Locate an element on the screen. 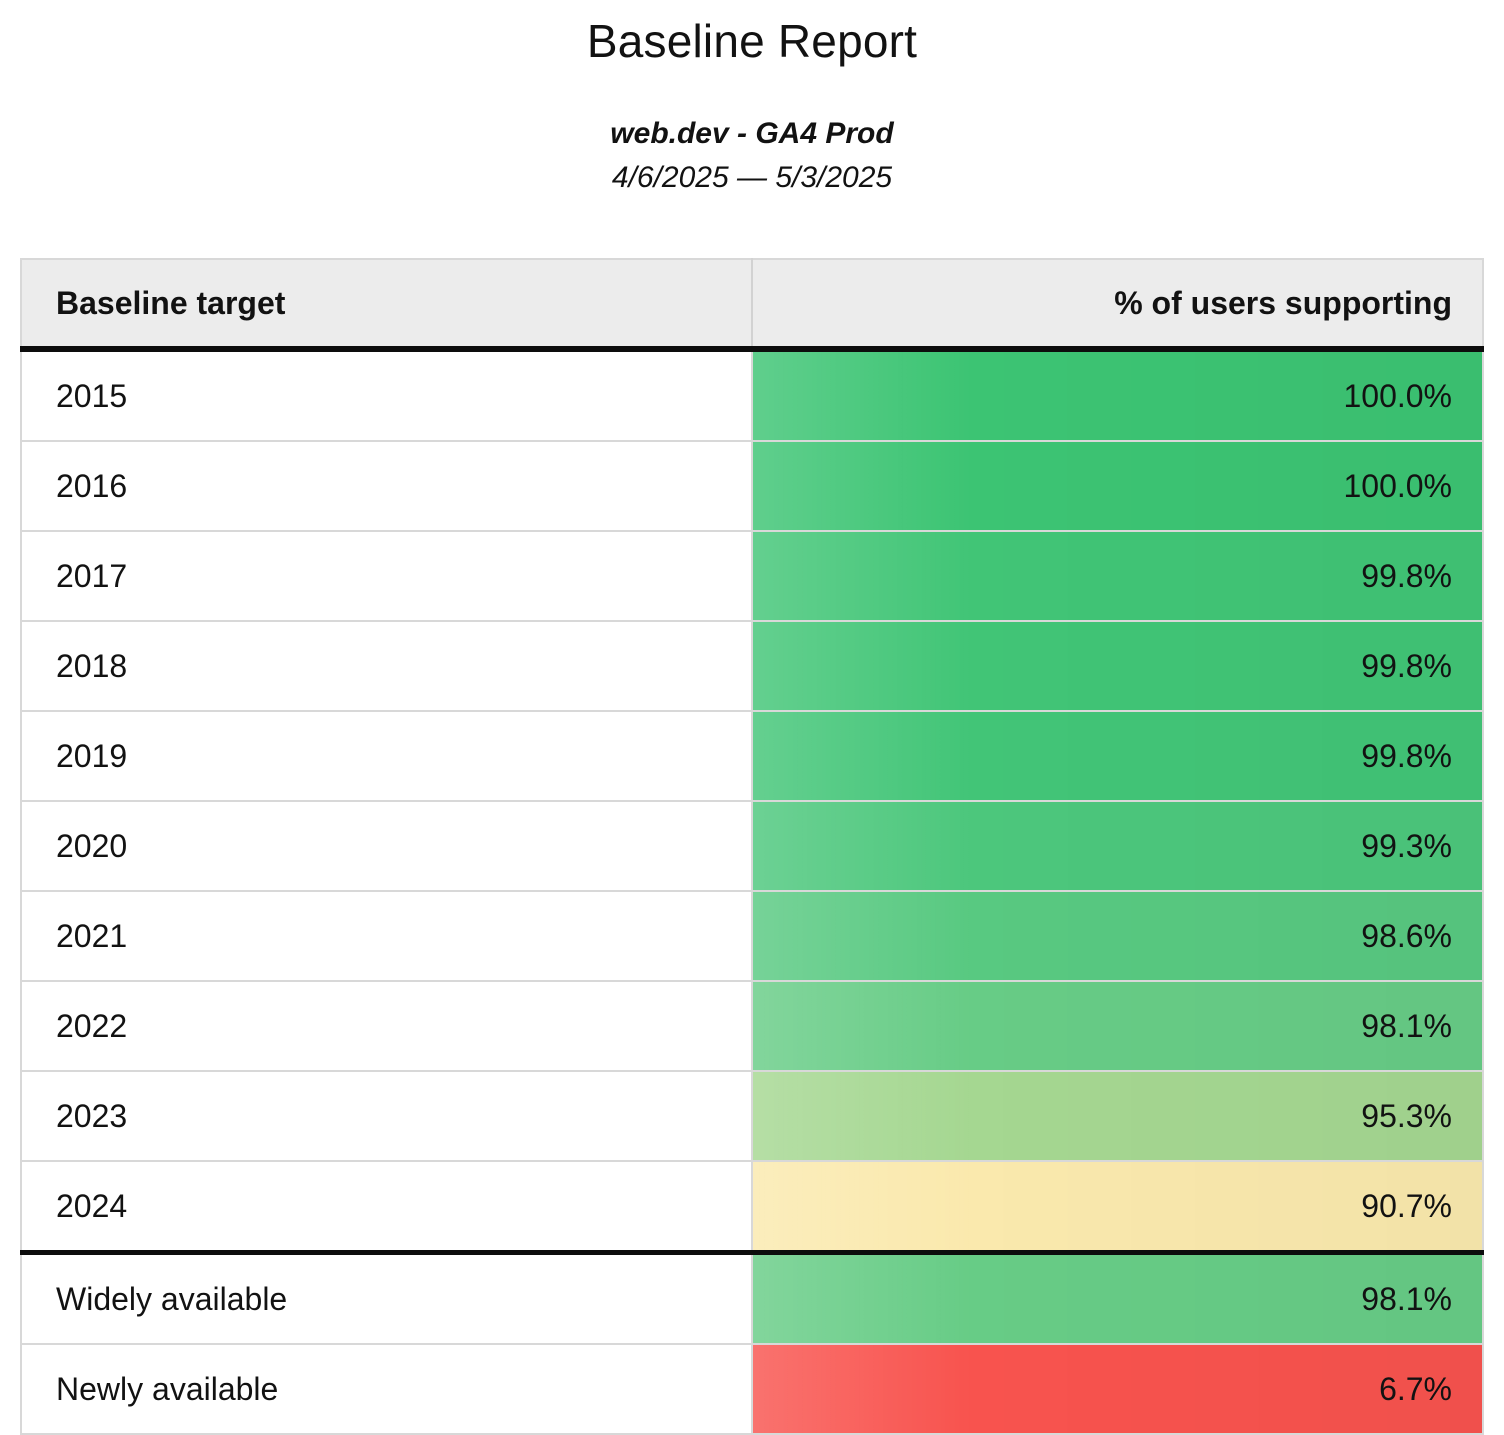  column-header-baseline-target: Baseline target is located at coordinates (387, 305).